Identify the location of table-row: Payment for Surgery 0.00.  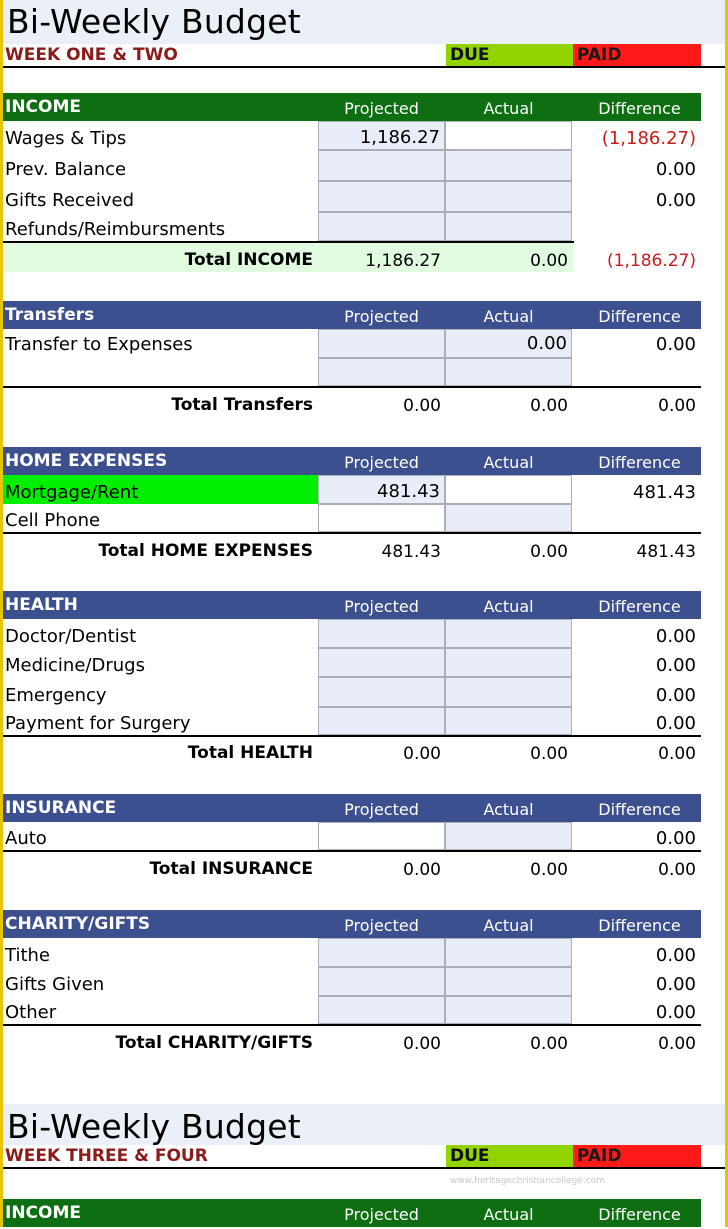
(352, 721).